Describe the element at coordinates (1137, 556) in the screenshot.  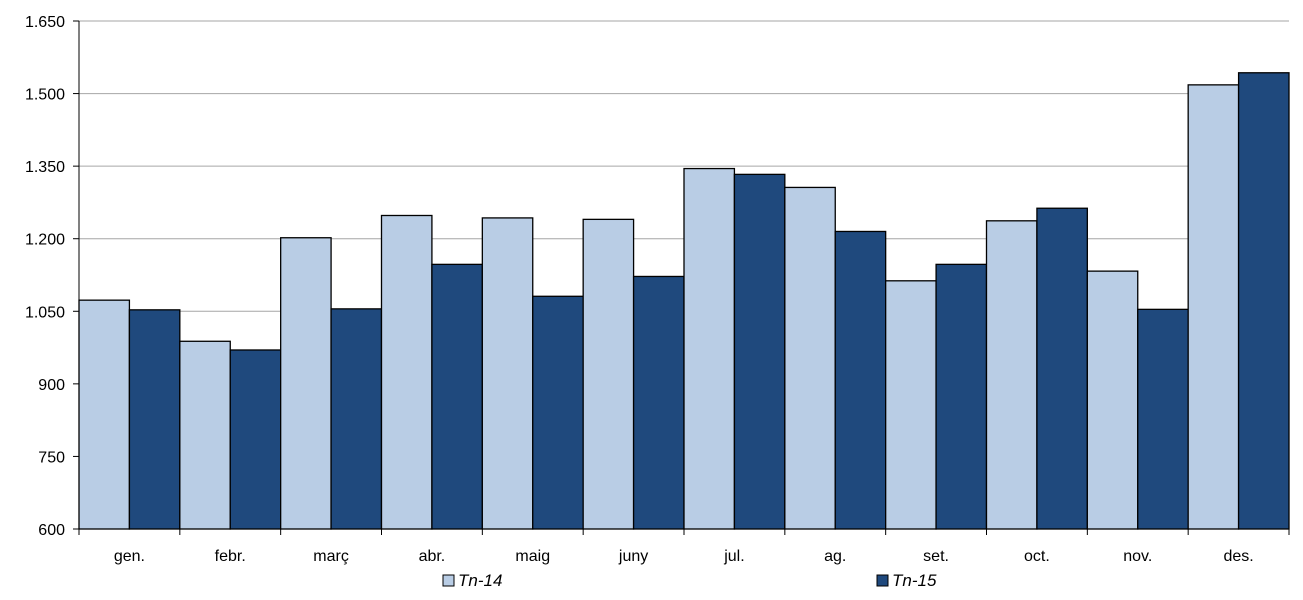
I see `x-tick-label: nov.` at that location.